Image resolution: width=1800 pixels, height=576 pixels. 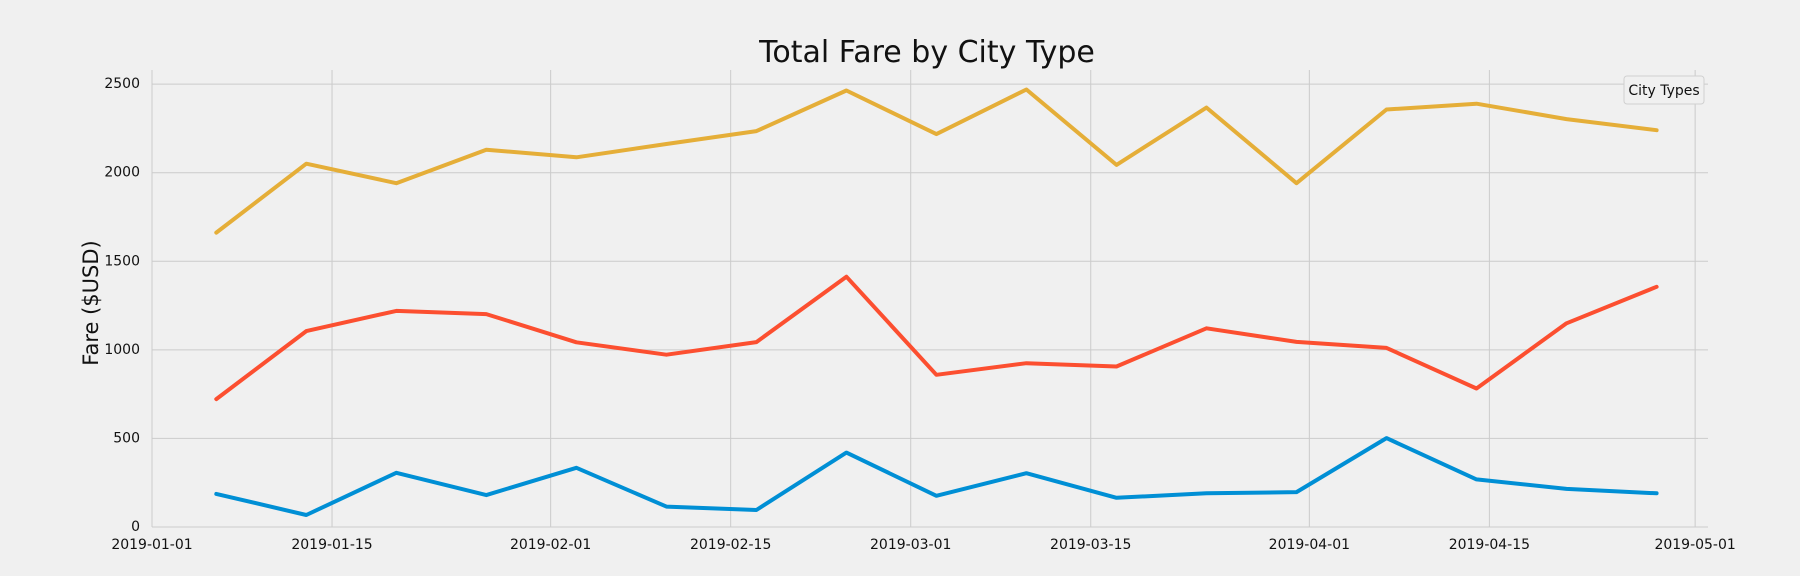 I want to click on y-tick-label: 1000, so click(x=122, y=350).